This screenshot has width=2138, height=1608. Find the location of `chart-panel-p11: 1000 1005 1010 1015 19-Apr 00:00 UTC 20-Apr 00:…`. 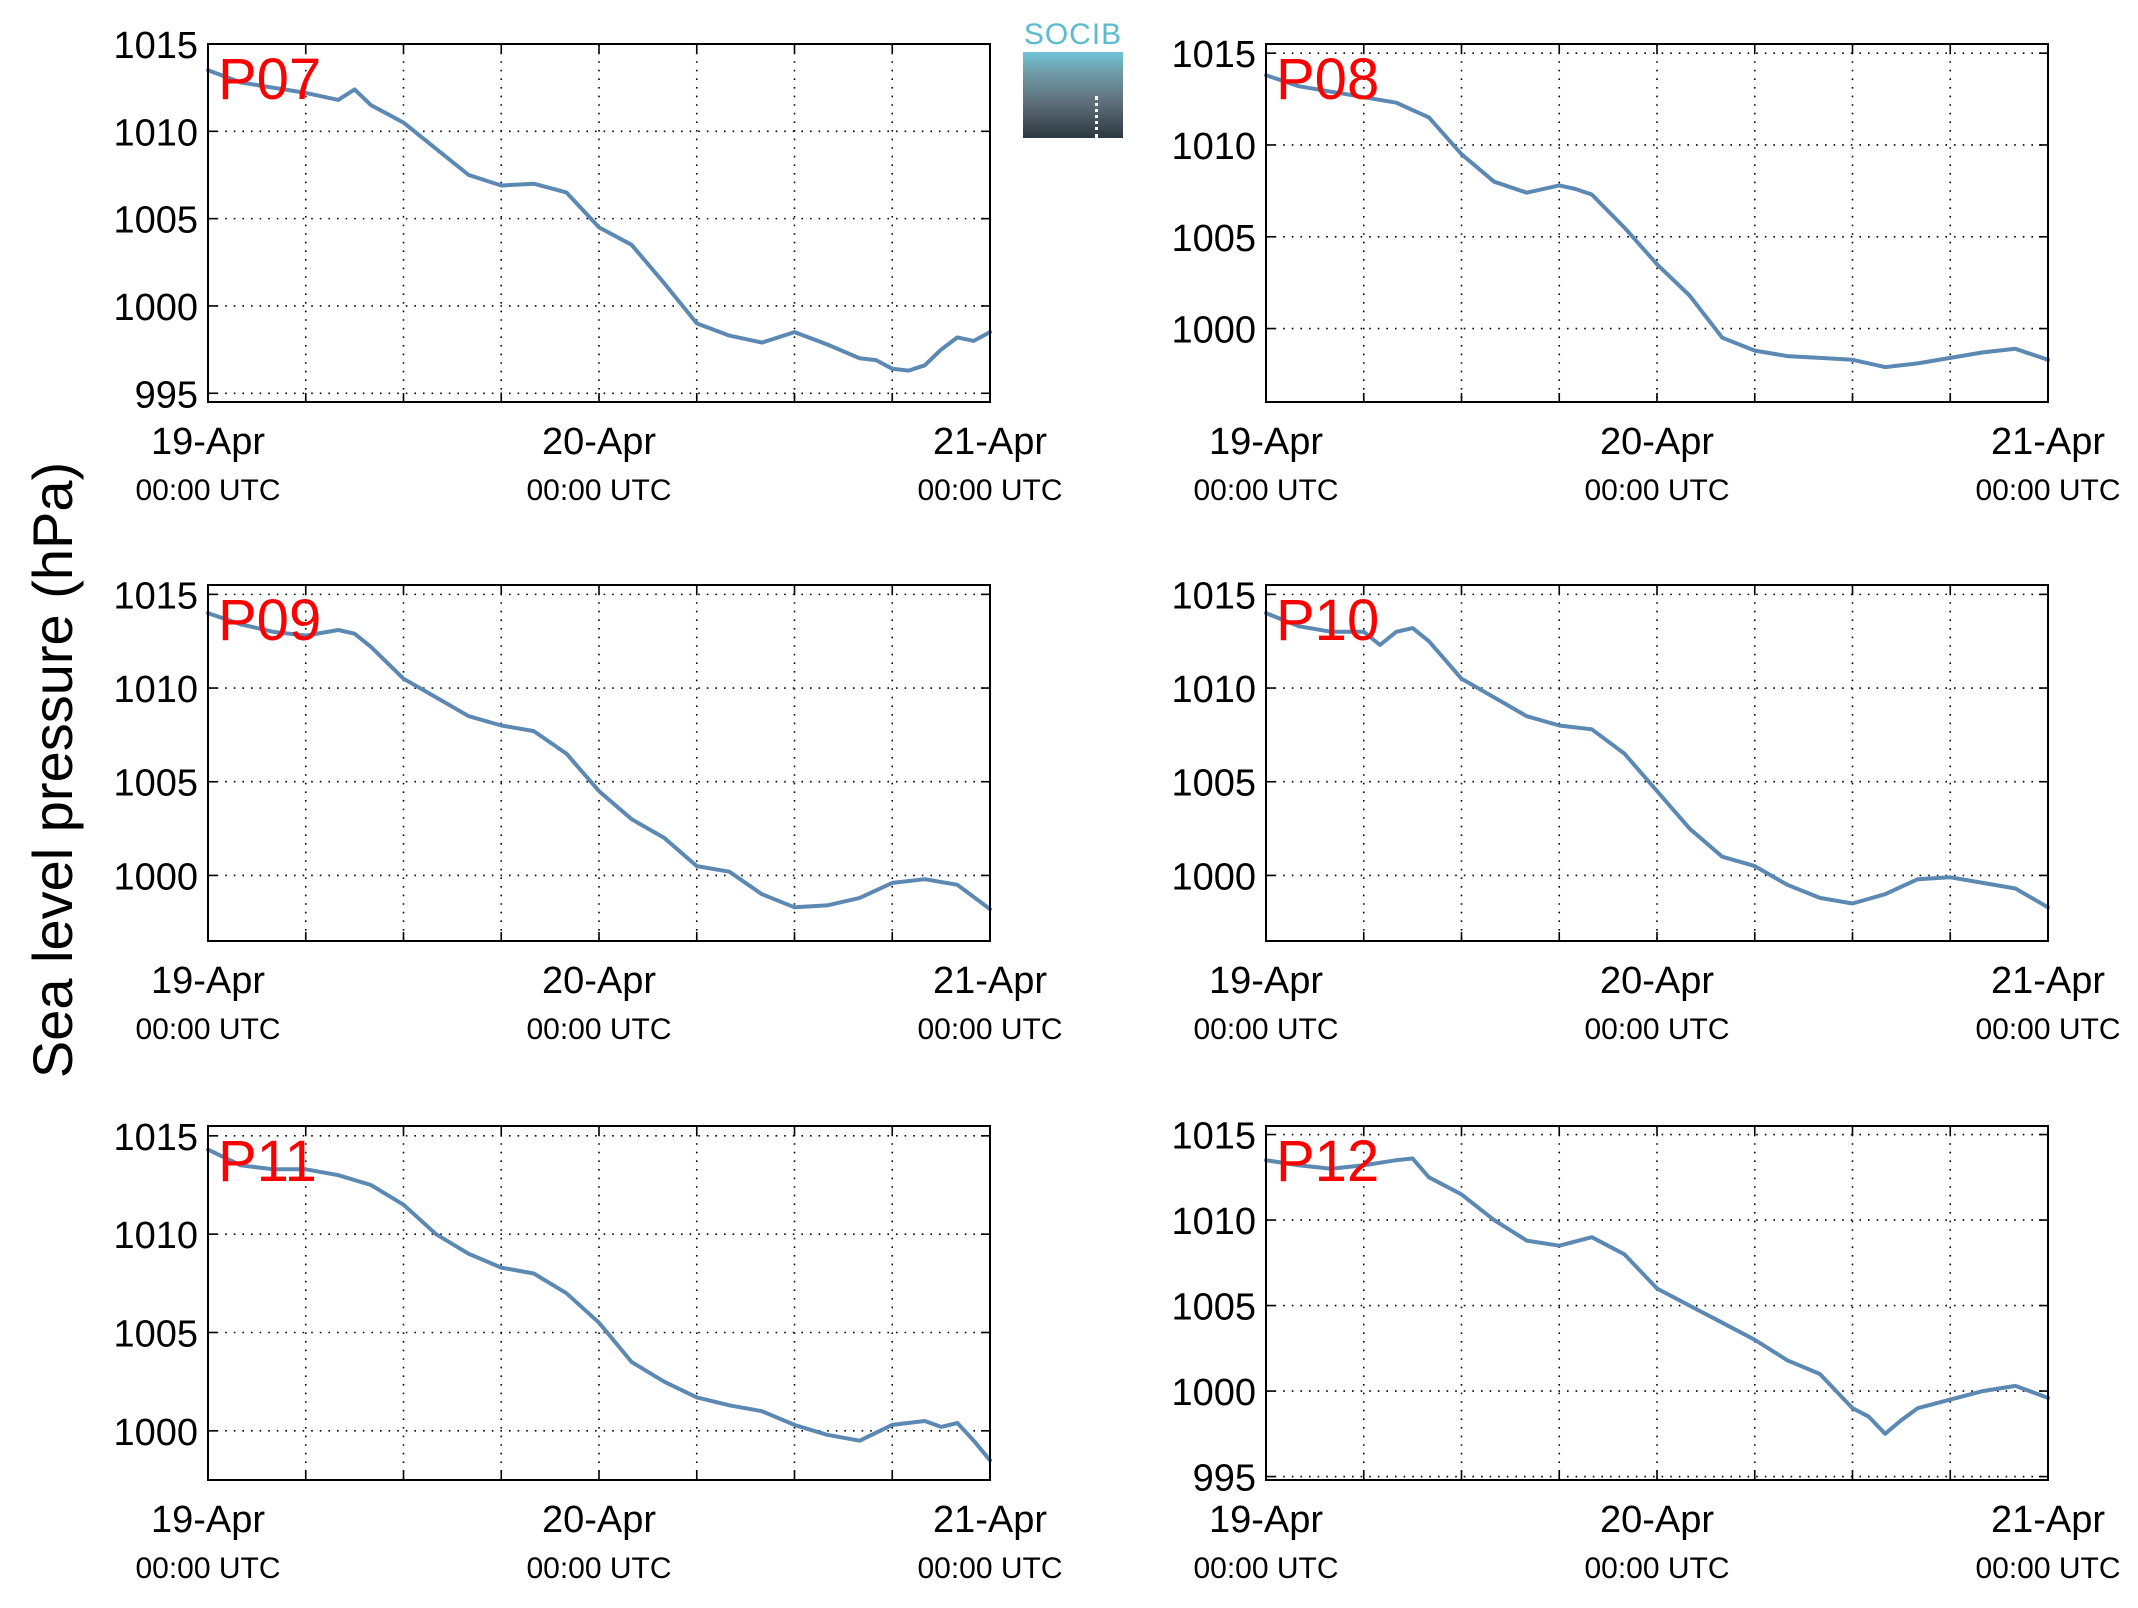

chart-panel-p11: 1000 1005 1010 1015 19-Apr 00:00 UTC 20-Apr 00:… is located at coordinates (587, 1351).